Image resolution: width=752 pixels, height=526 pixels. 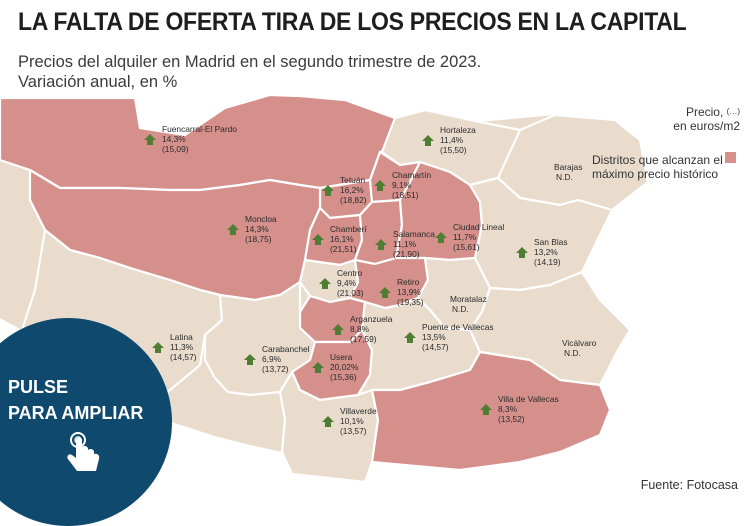 What do you see at coordinates (405, 195) in the screenshot?
I see `district-price: (18,51)` at bounding box center [405, 195].